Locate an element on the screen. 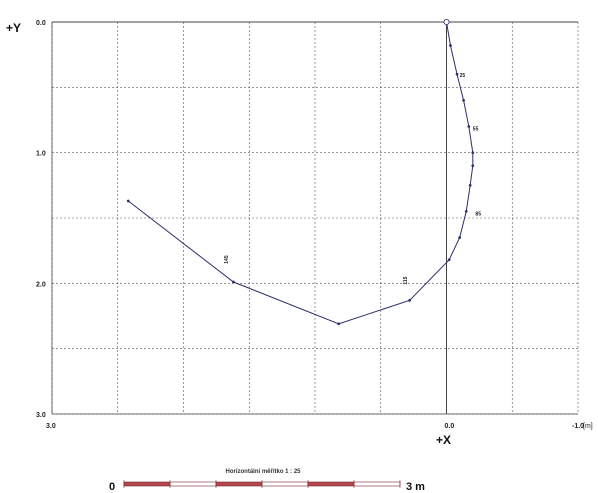 The height and width of the screenshot is (493, 598). station-label: 145 is located at coordinates (227, 259).